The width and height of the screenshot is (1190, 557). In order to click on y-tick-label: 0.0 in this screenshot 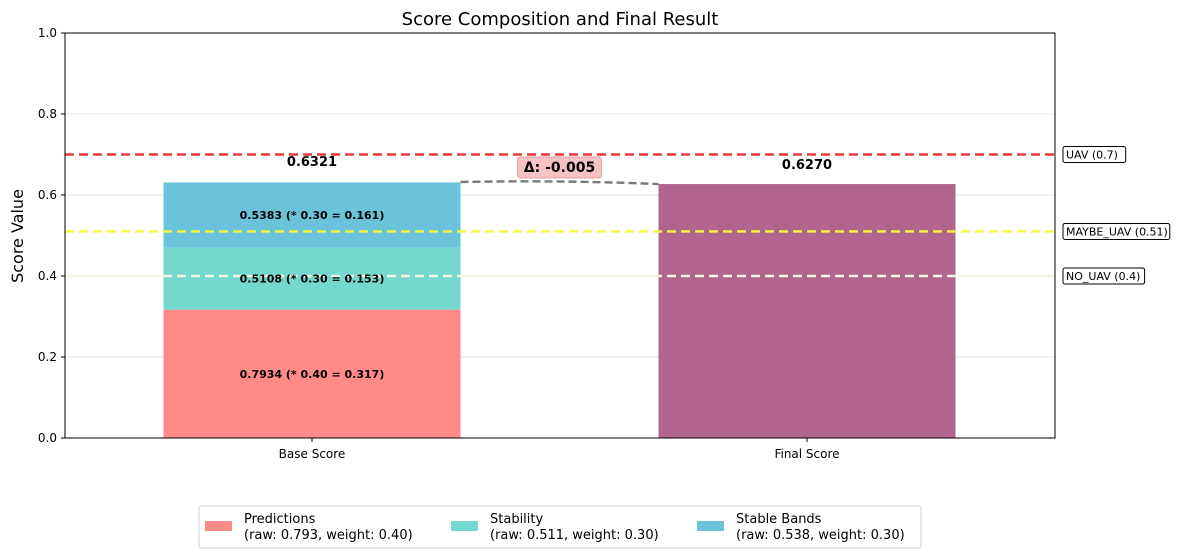, I will do `click(47, 438)`.